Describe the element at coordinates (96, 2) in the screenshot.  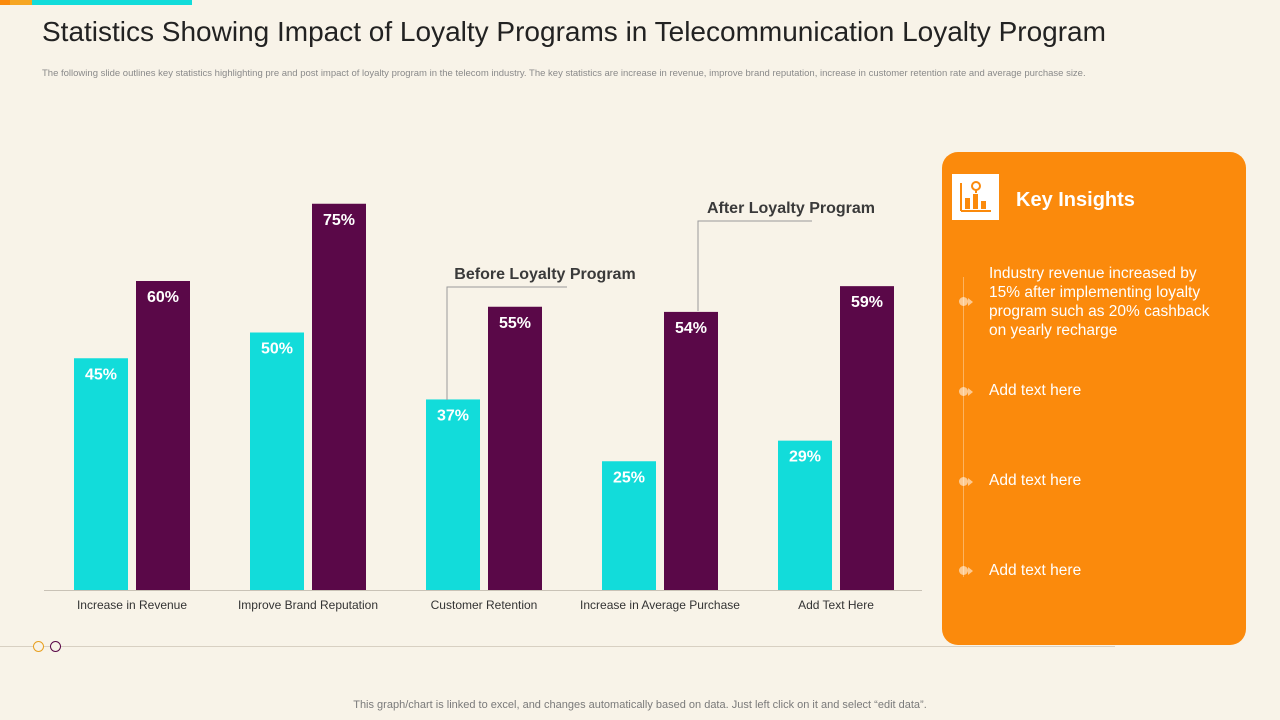
I see `top-accent-bar` at that location.